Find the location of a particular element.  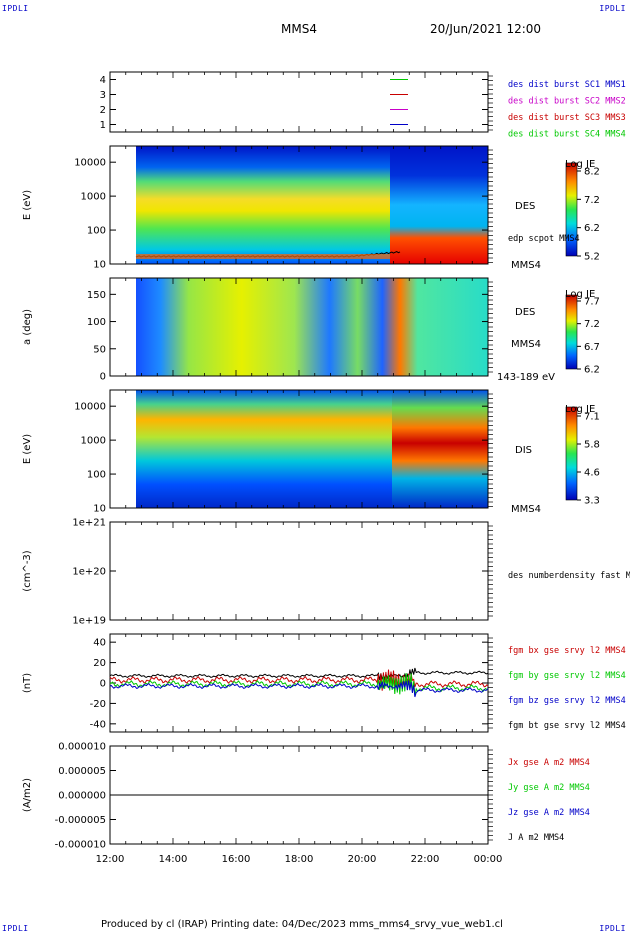

density-panel is located at coordinates (299, 571).